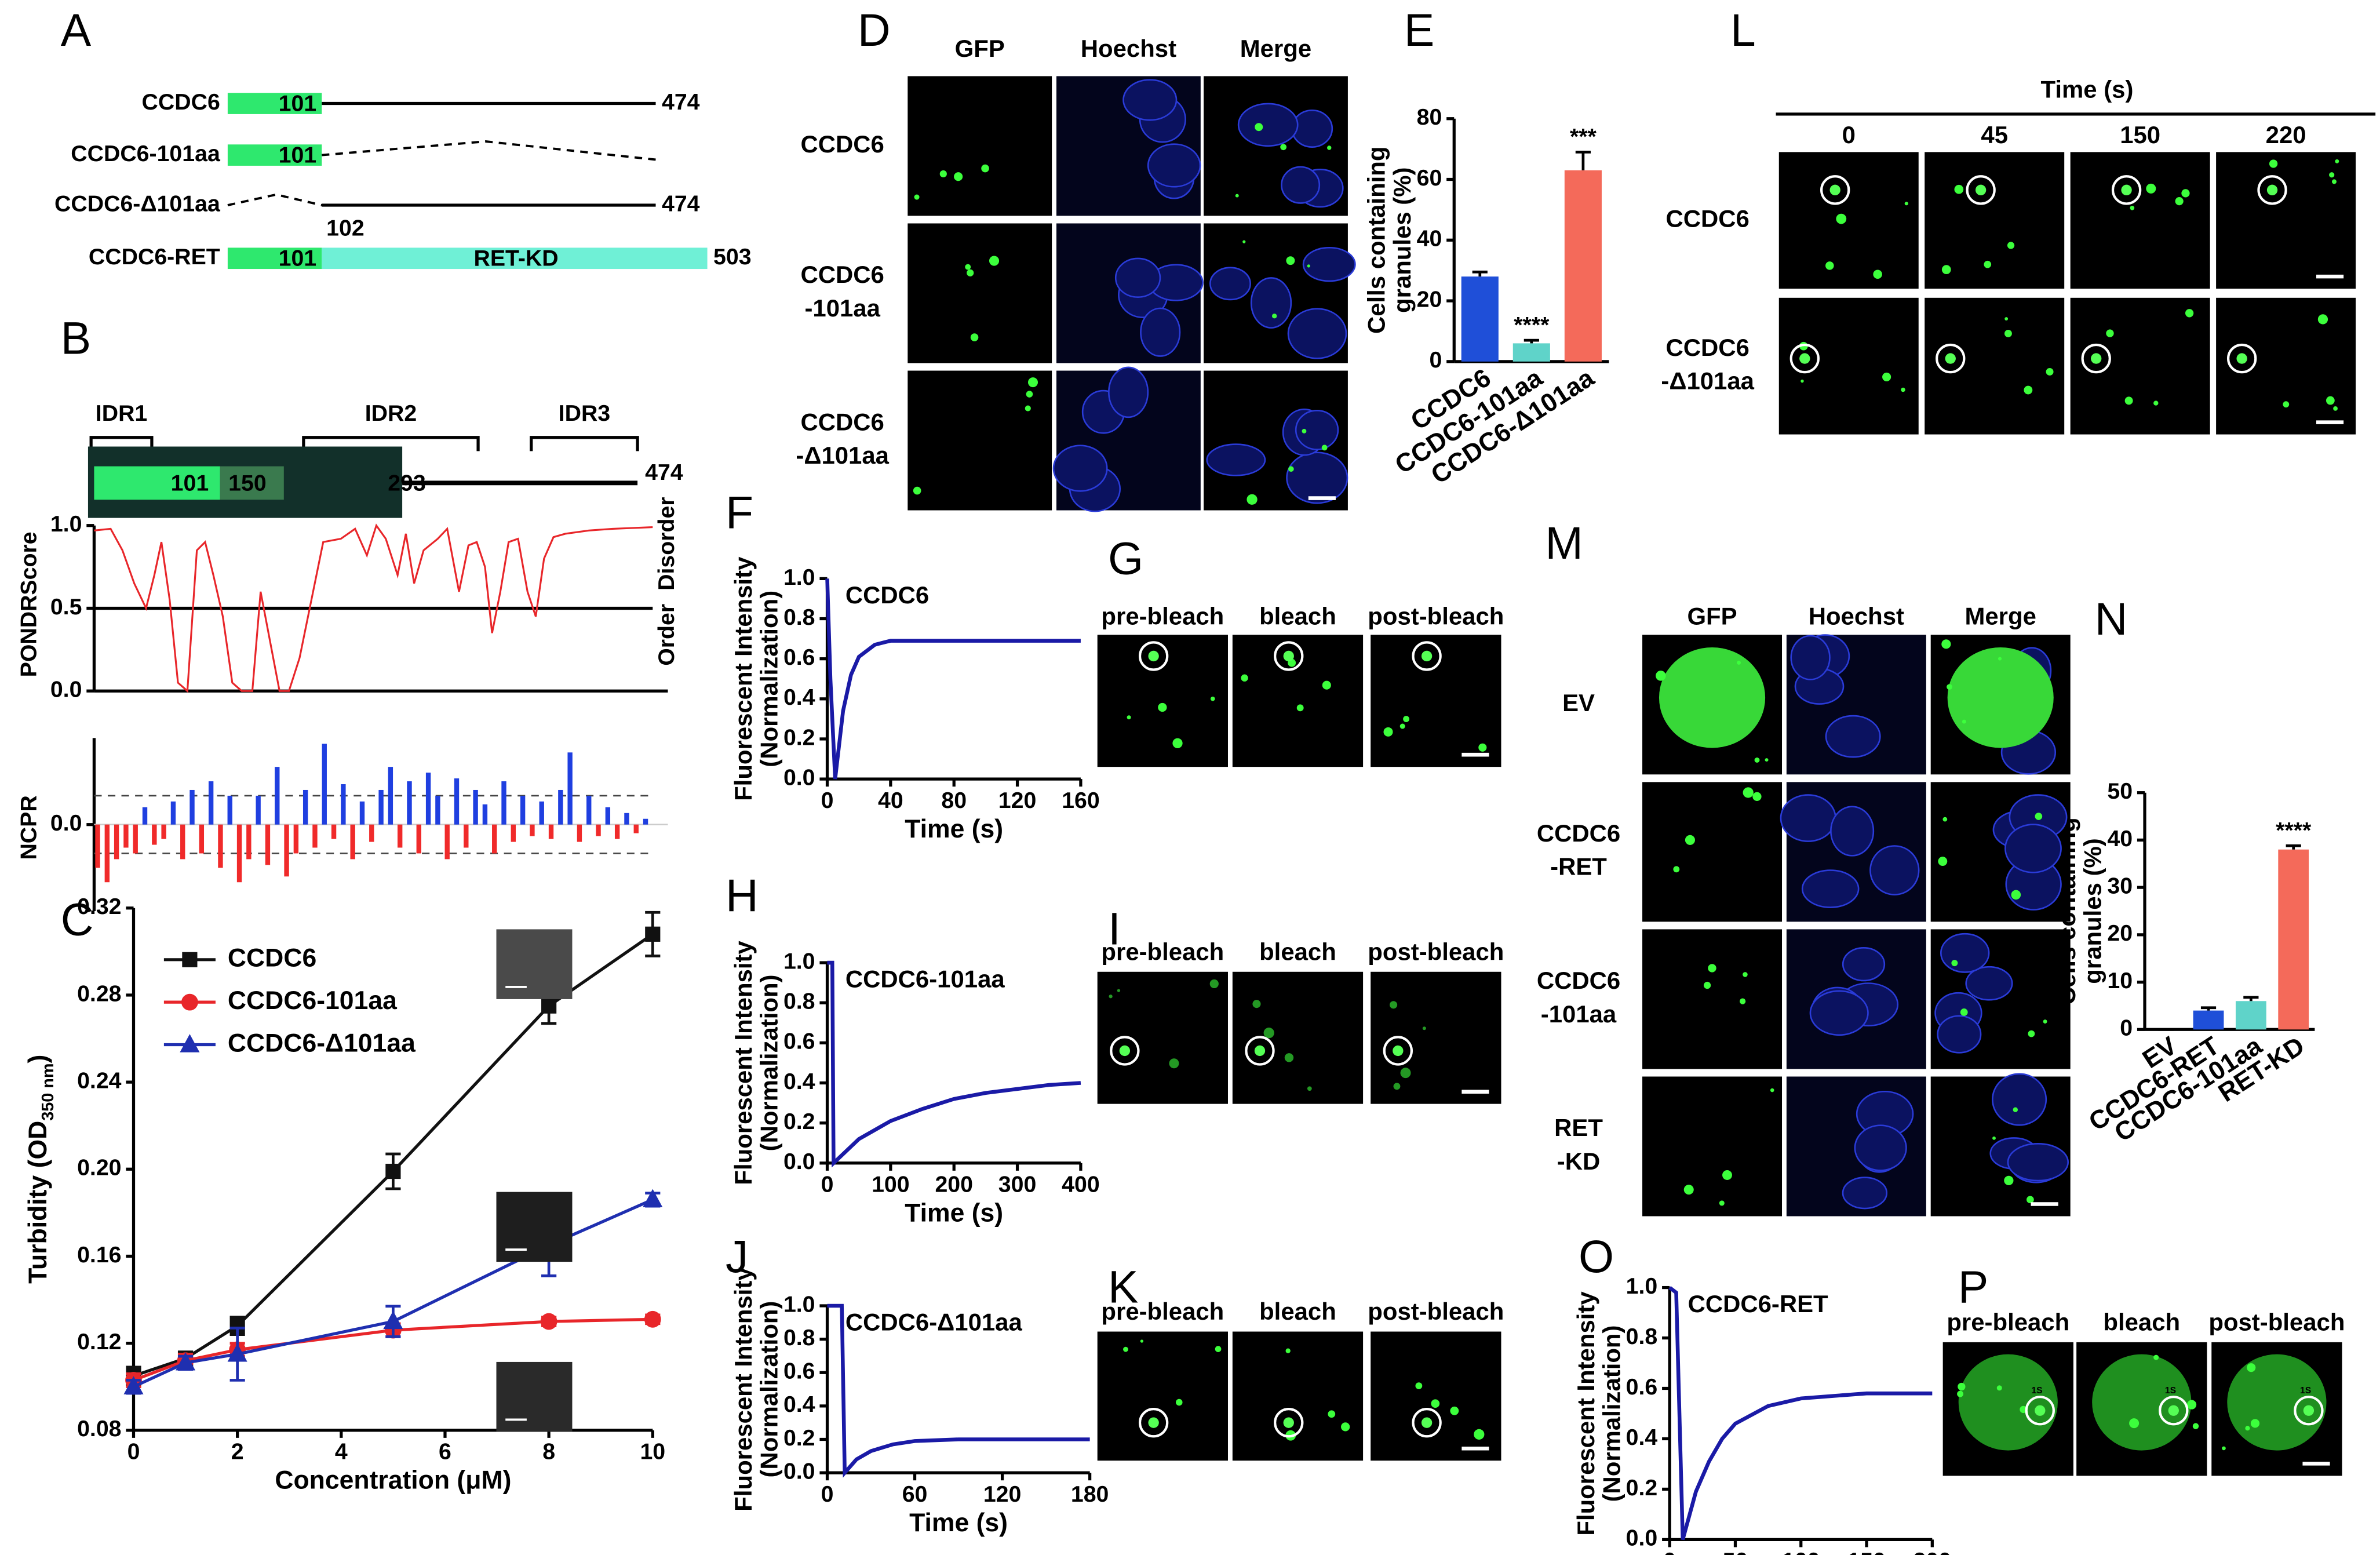  What do you see at coordinates (1017, 801) in the screenshot?
I see `x-tick-label: 120` at bounding box center [1017, 801].